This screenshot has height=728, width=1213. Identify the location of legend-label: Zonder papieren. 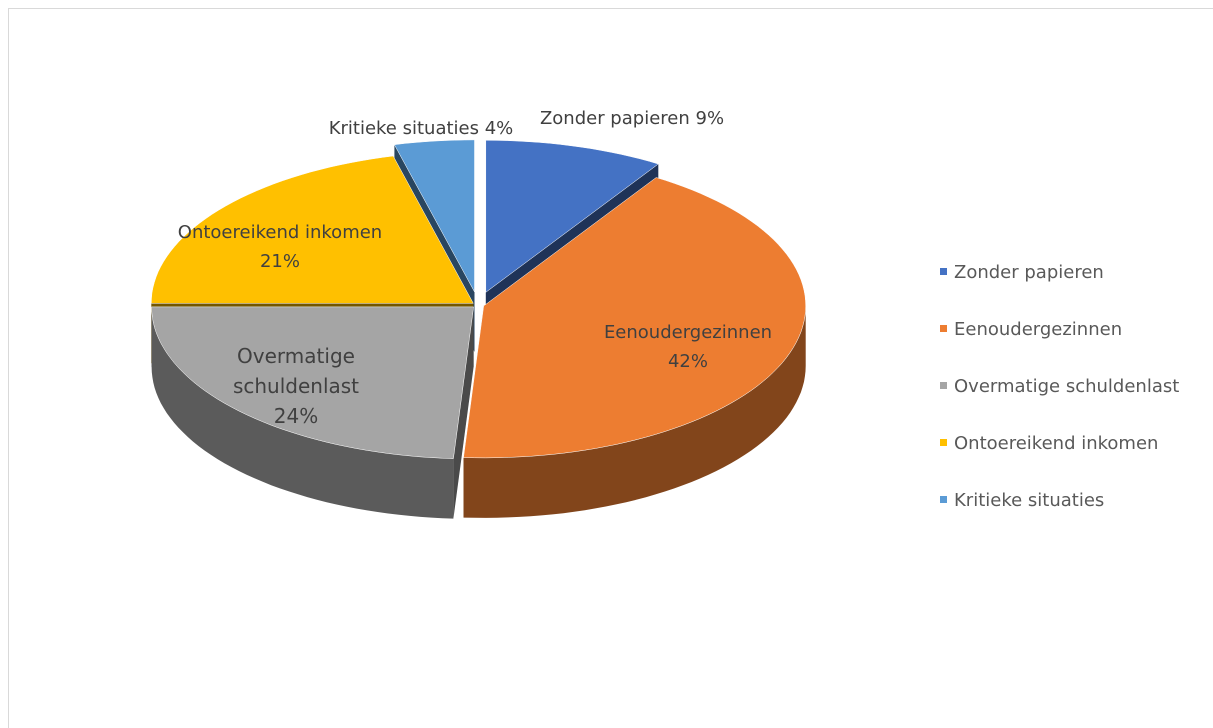
(1029, 272).